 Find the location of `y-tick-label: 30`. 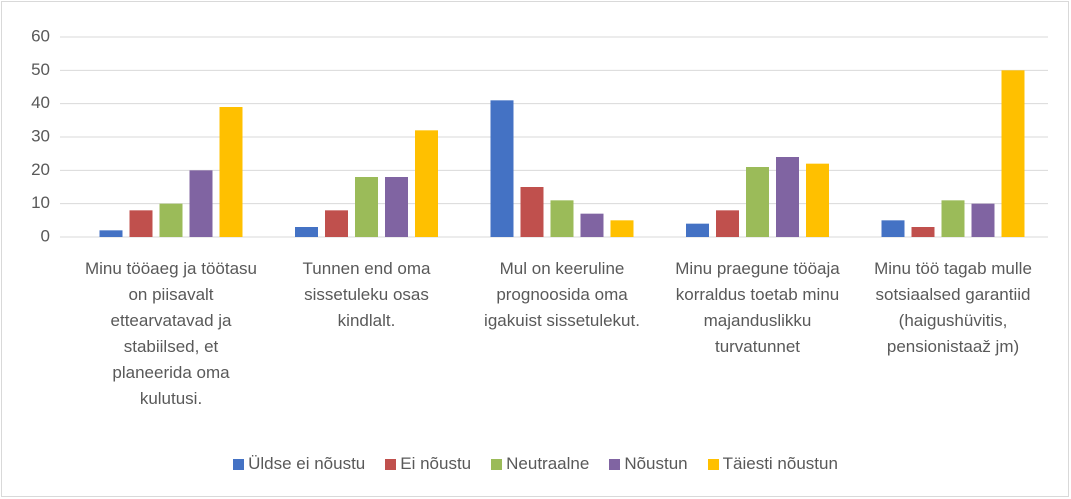

y-tick-label: 30 is located at coordinates (40, 135).